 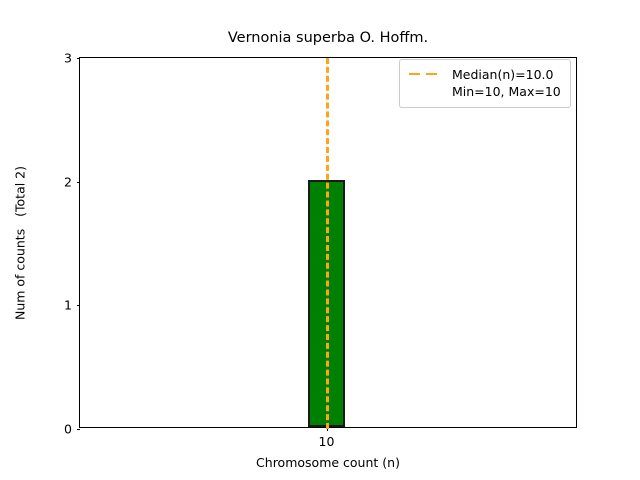 I want to click on chart-legend: Median(n)=10.0 Min=10, Max=10, so click(x=485, y=83).